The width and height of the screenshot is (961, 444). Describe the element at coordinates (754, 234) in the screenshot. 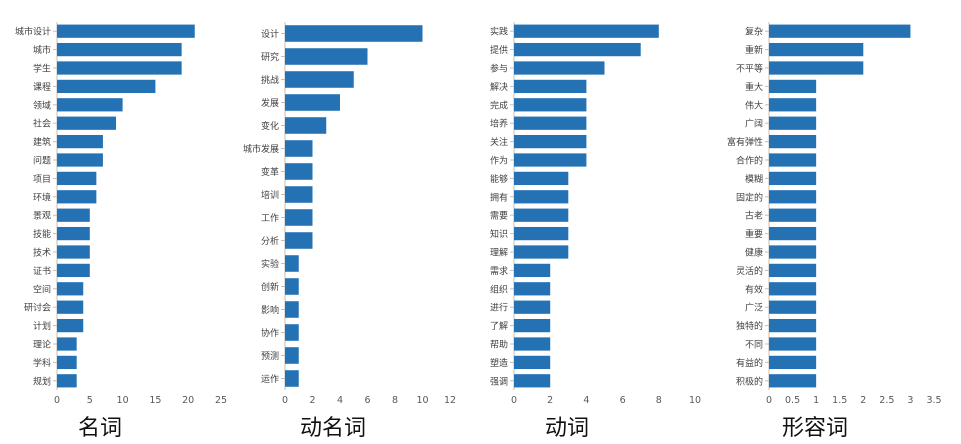

I see `adjectives-category-label: 重要` at that location.